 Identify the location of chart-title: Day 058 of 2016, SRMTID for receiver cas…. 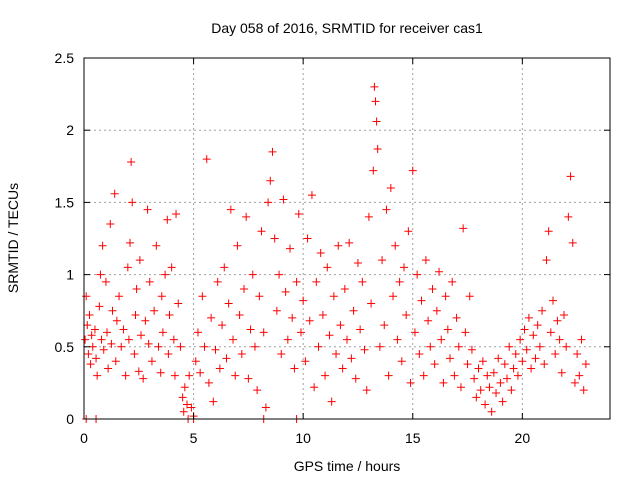
(347, 28).